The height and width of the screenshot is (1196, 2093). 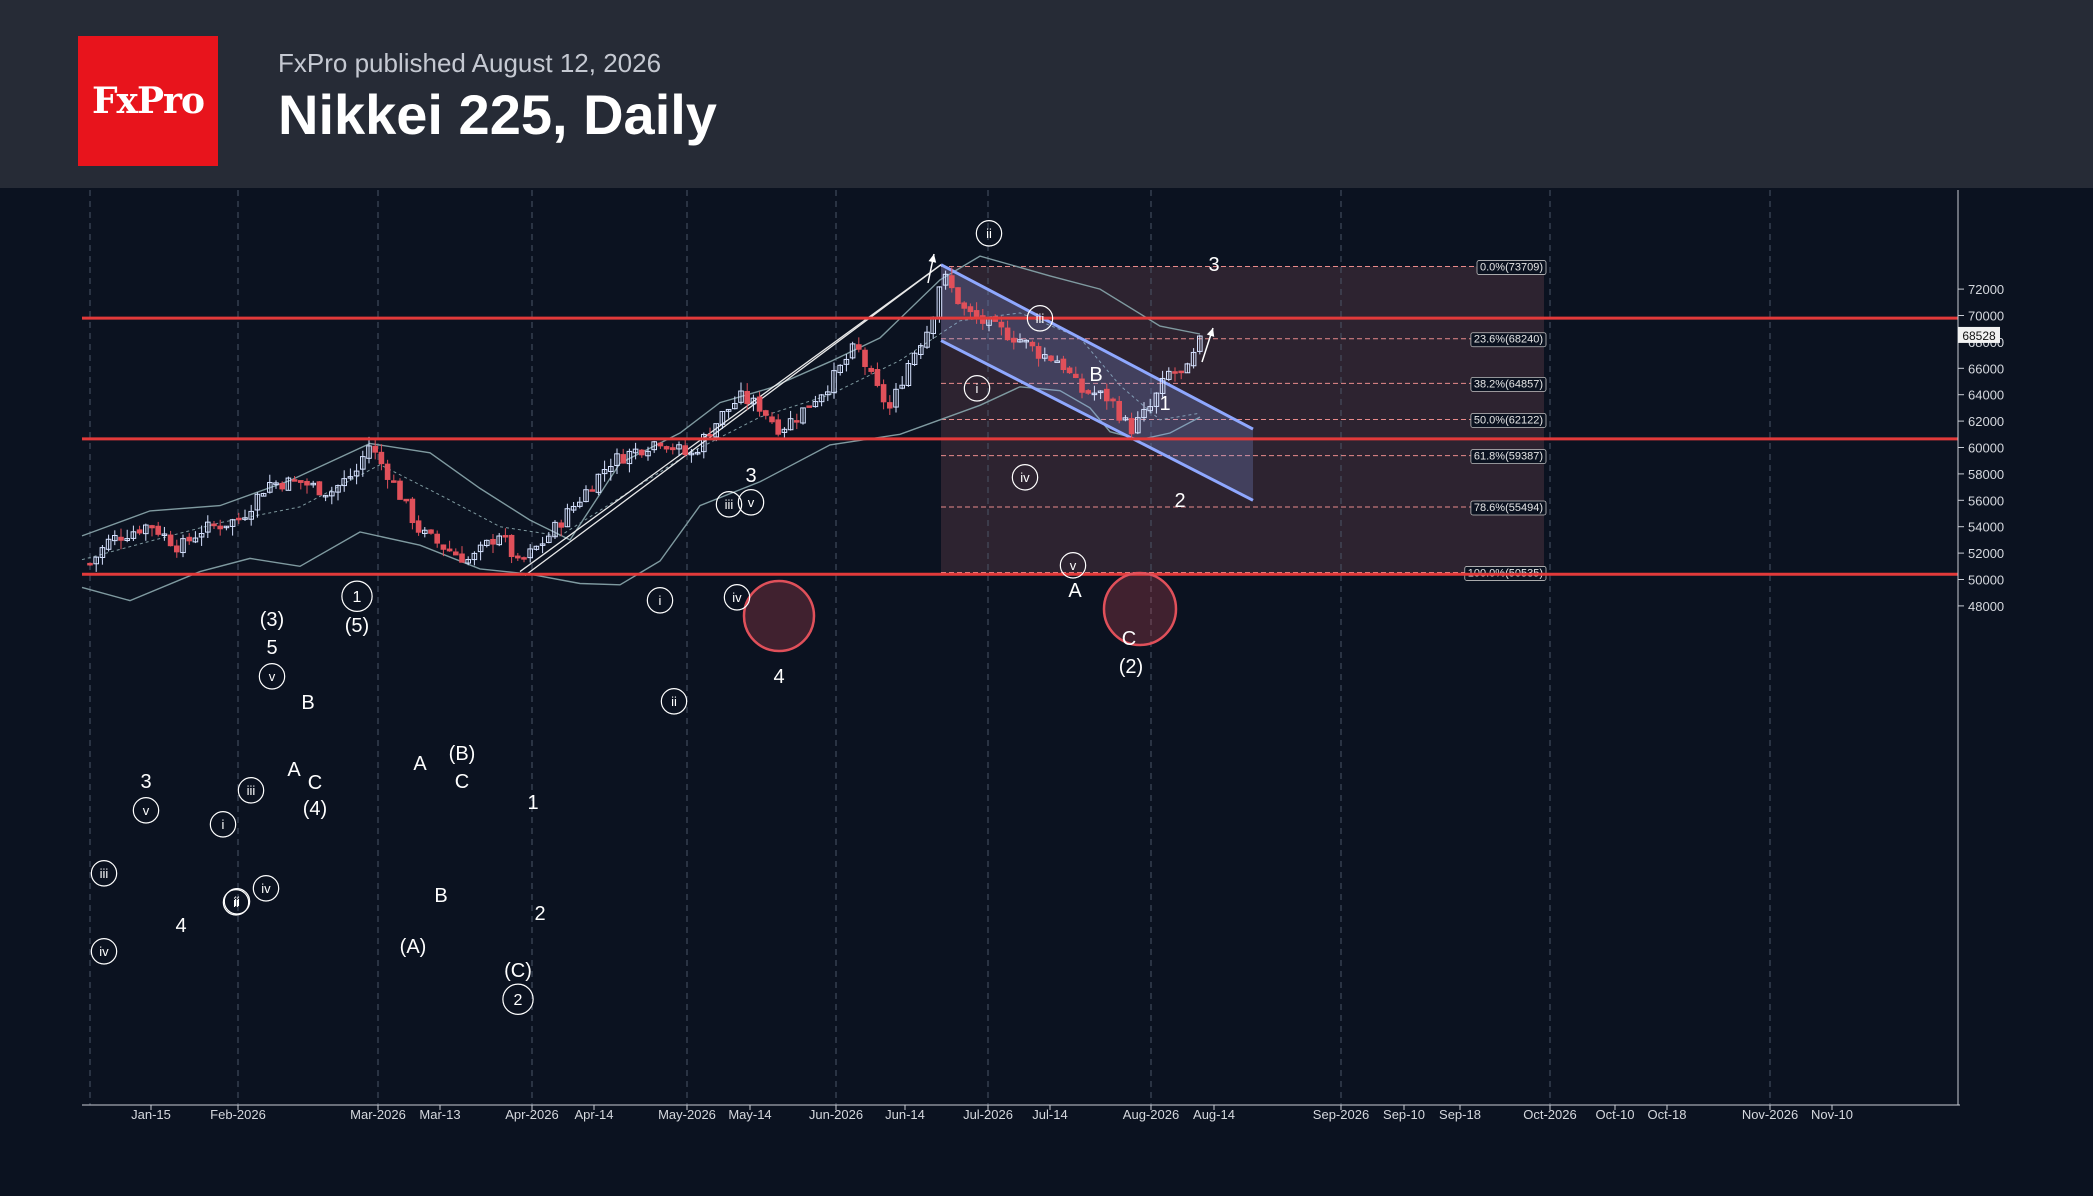 I want to click on x-tick-label: Aug-14, so click(x=1214, y=1114).